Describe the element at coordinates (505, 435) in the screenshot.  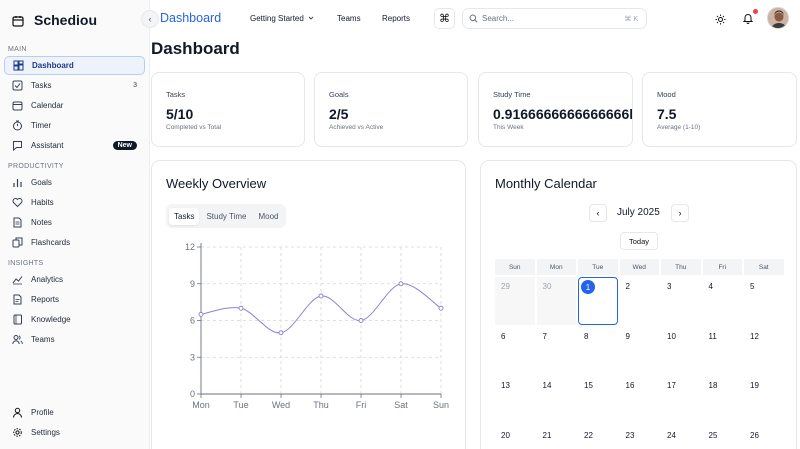
I see `calendar-day: 20` at that location.